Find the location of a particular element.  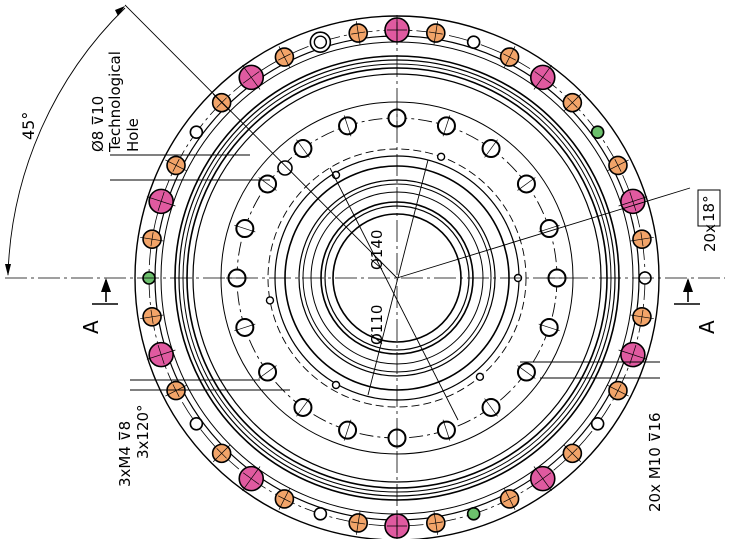

pitch-angle: 18° is located at coordinates (709, 208).